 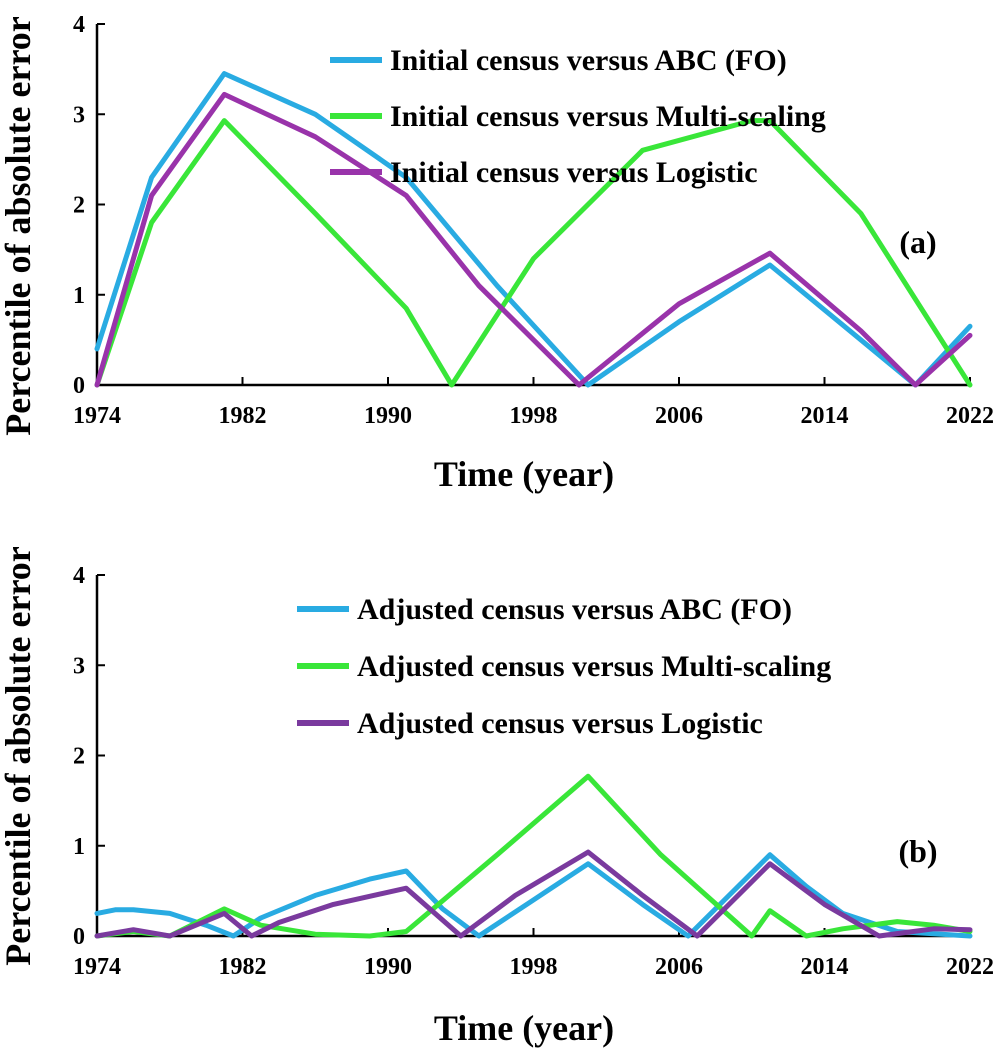 I want to click on x-ticks-a: 1974 1982 1990 1998 2006 2014 2022, so click(x=533, y=403).